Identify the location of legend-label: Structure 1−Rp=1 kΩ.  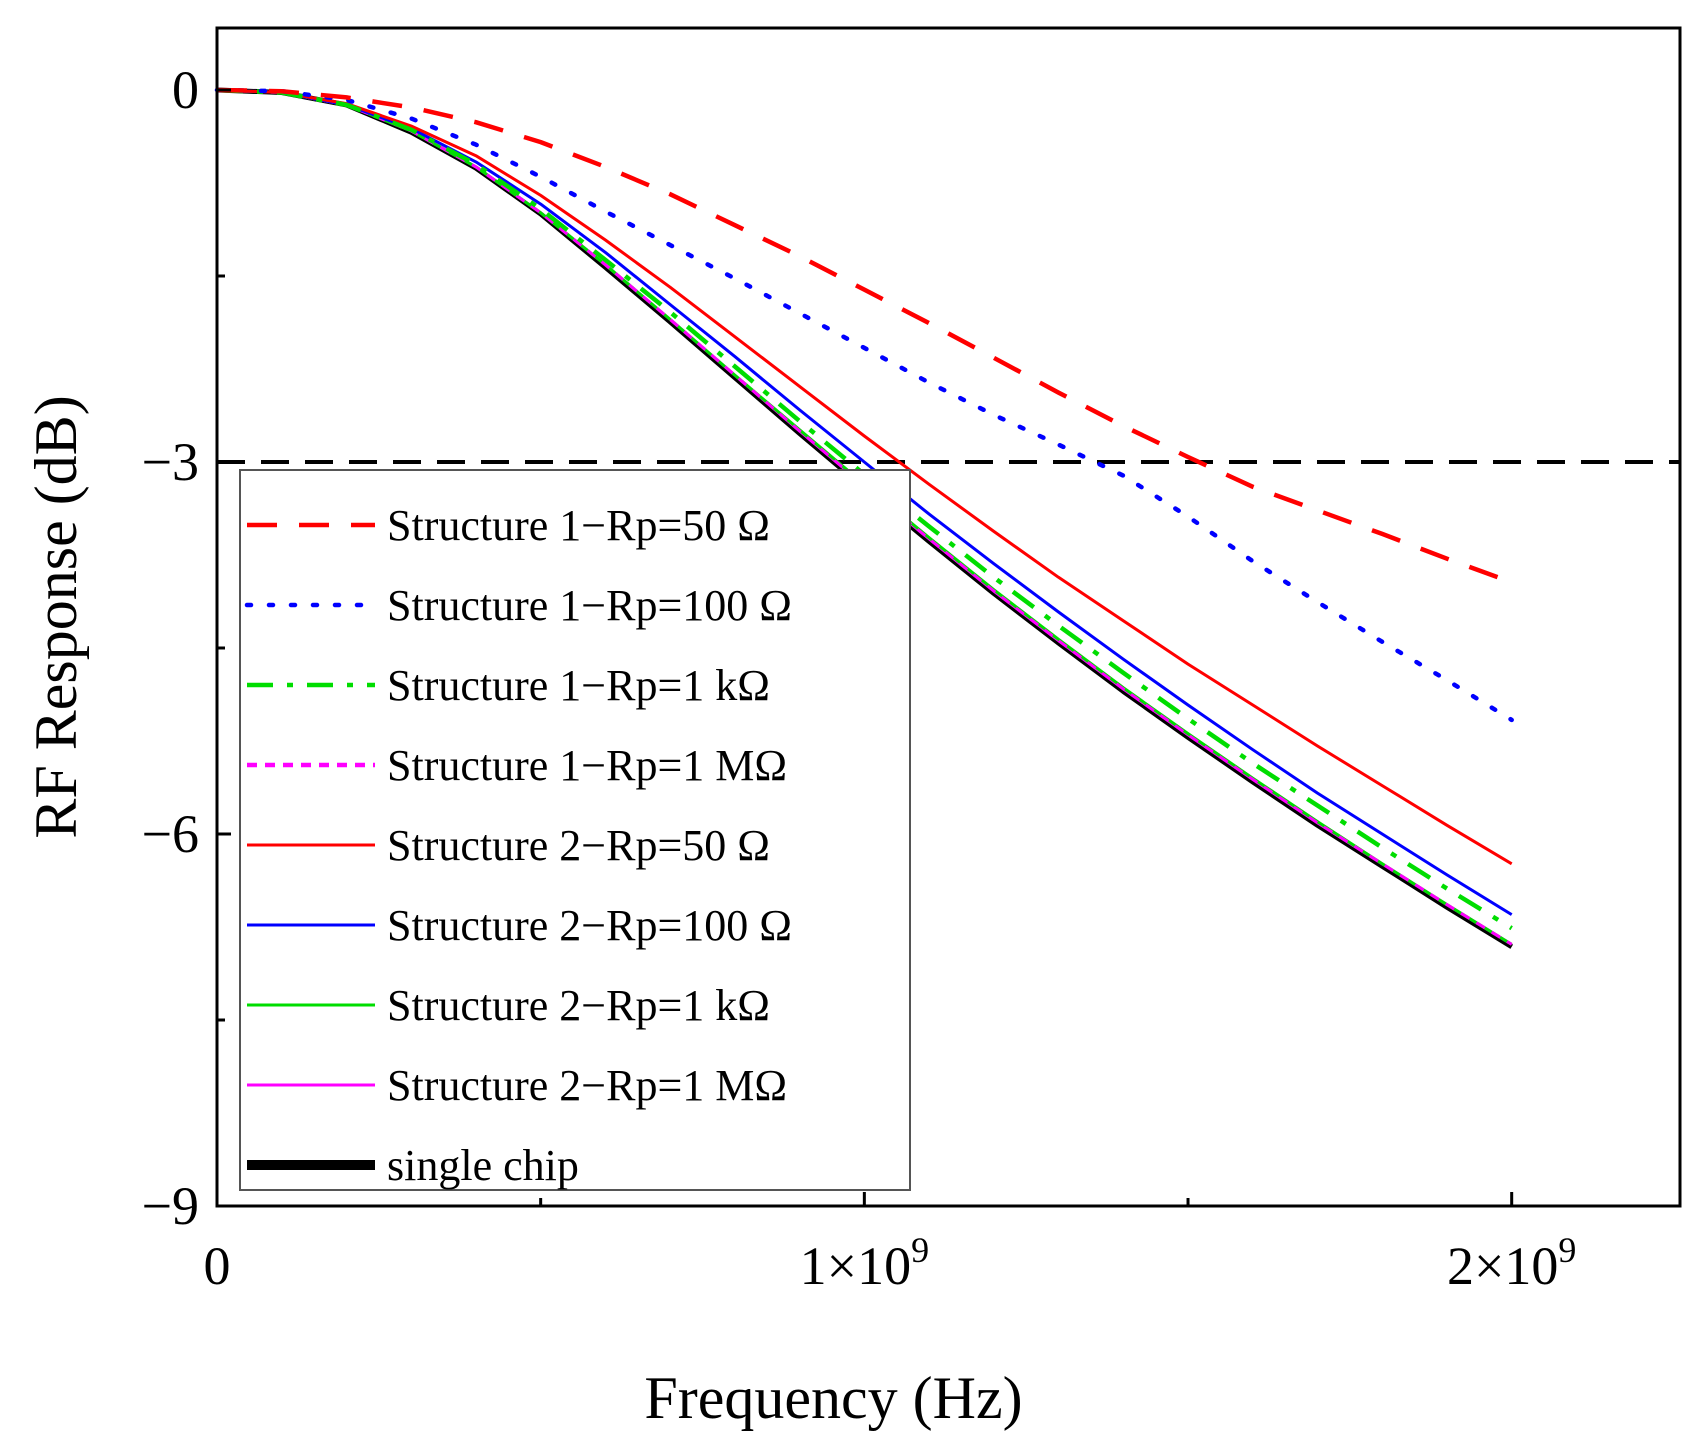
(578, 685).